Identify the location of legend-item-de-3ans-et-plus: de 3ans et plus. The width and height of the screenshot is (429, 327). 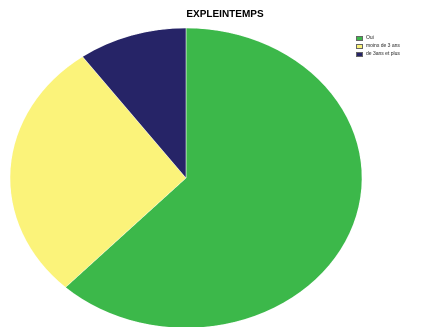
(391, 54).